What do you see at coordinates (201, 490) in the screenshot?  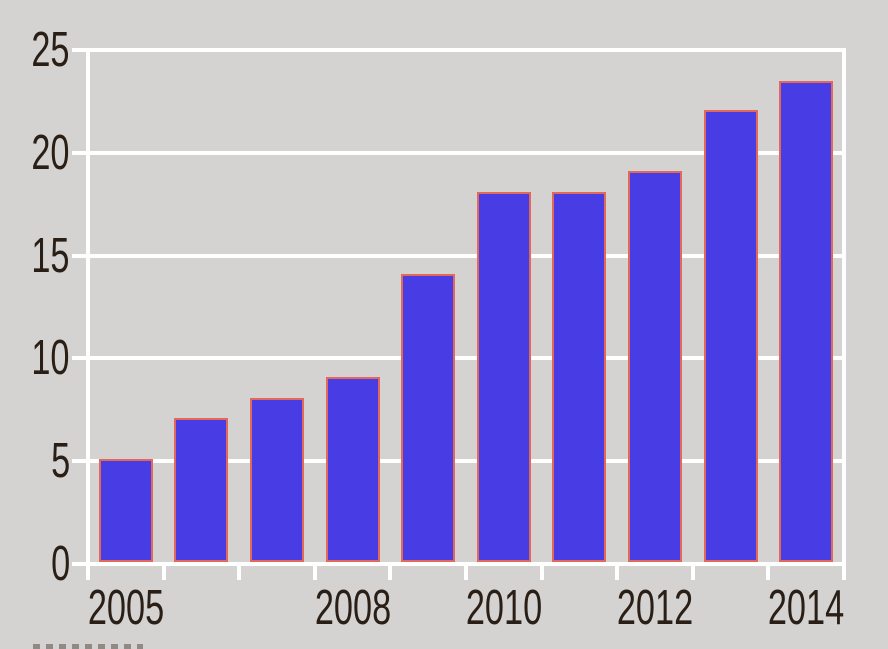 I see `bar-2006` at bounding box center [201, 490].